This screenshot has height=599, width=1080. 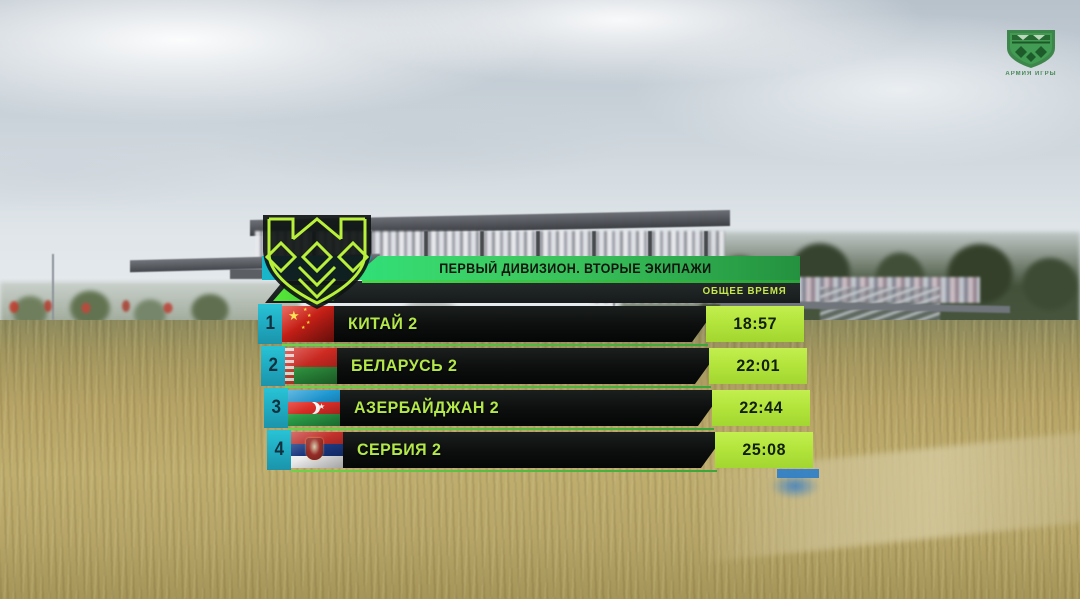 I want to click on flag-china: ★ ★ ★ ★ ★, so click(x=308, y=324).